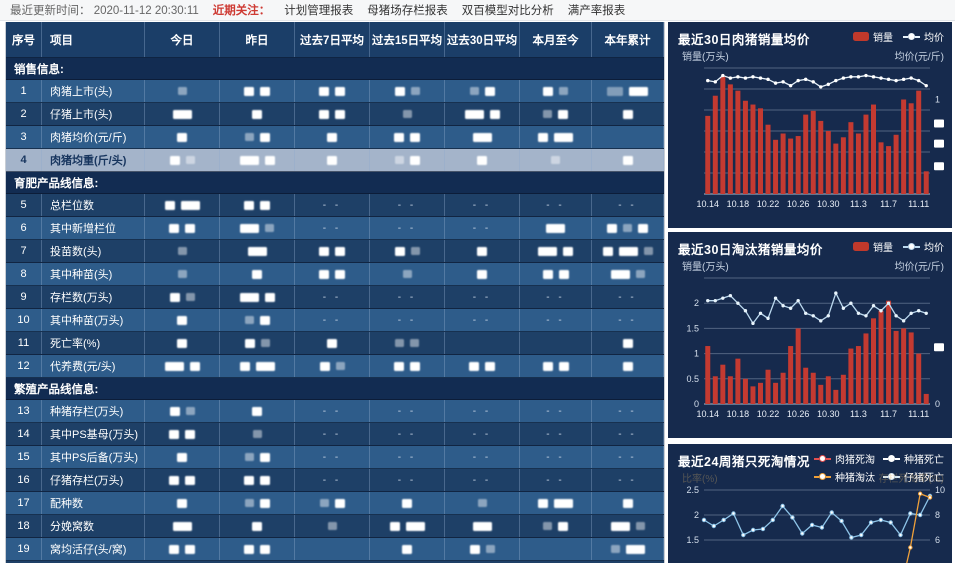  I want to click on table-row: 2 仔猪上市(头), so click(335, 114).